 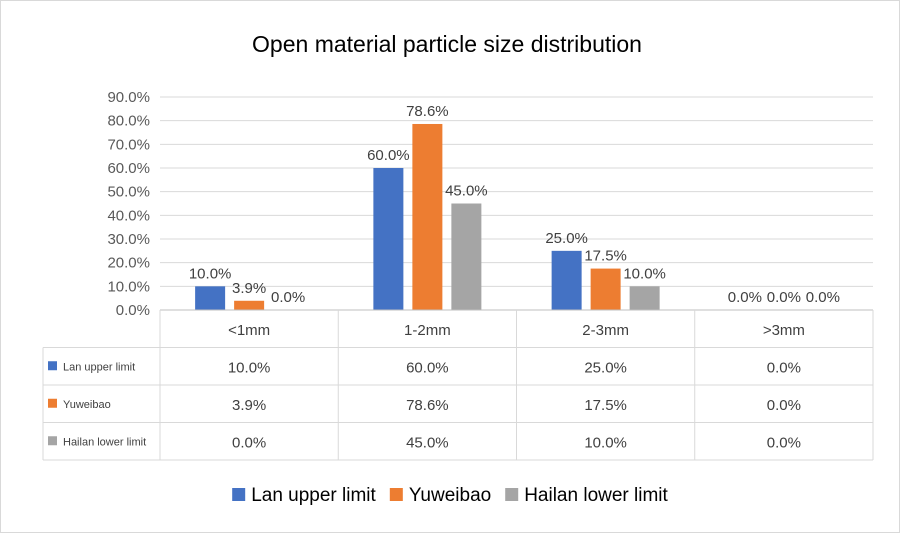 I want to click on chart-title: Open material particle size distribution, so click(x=447, y=44).